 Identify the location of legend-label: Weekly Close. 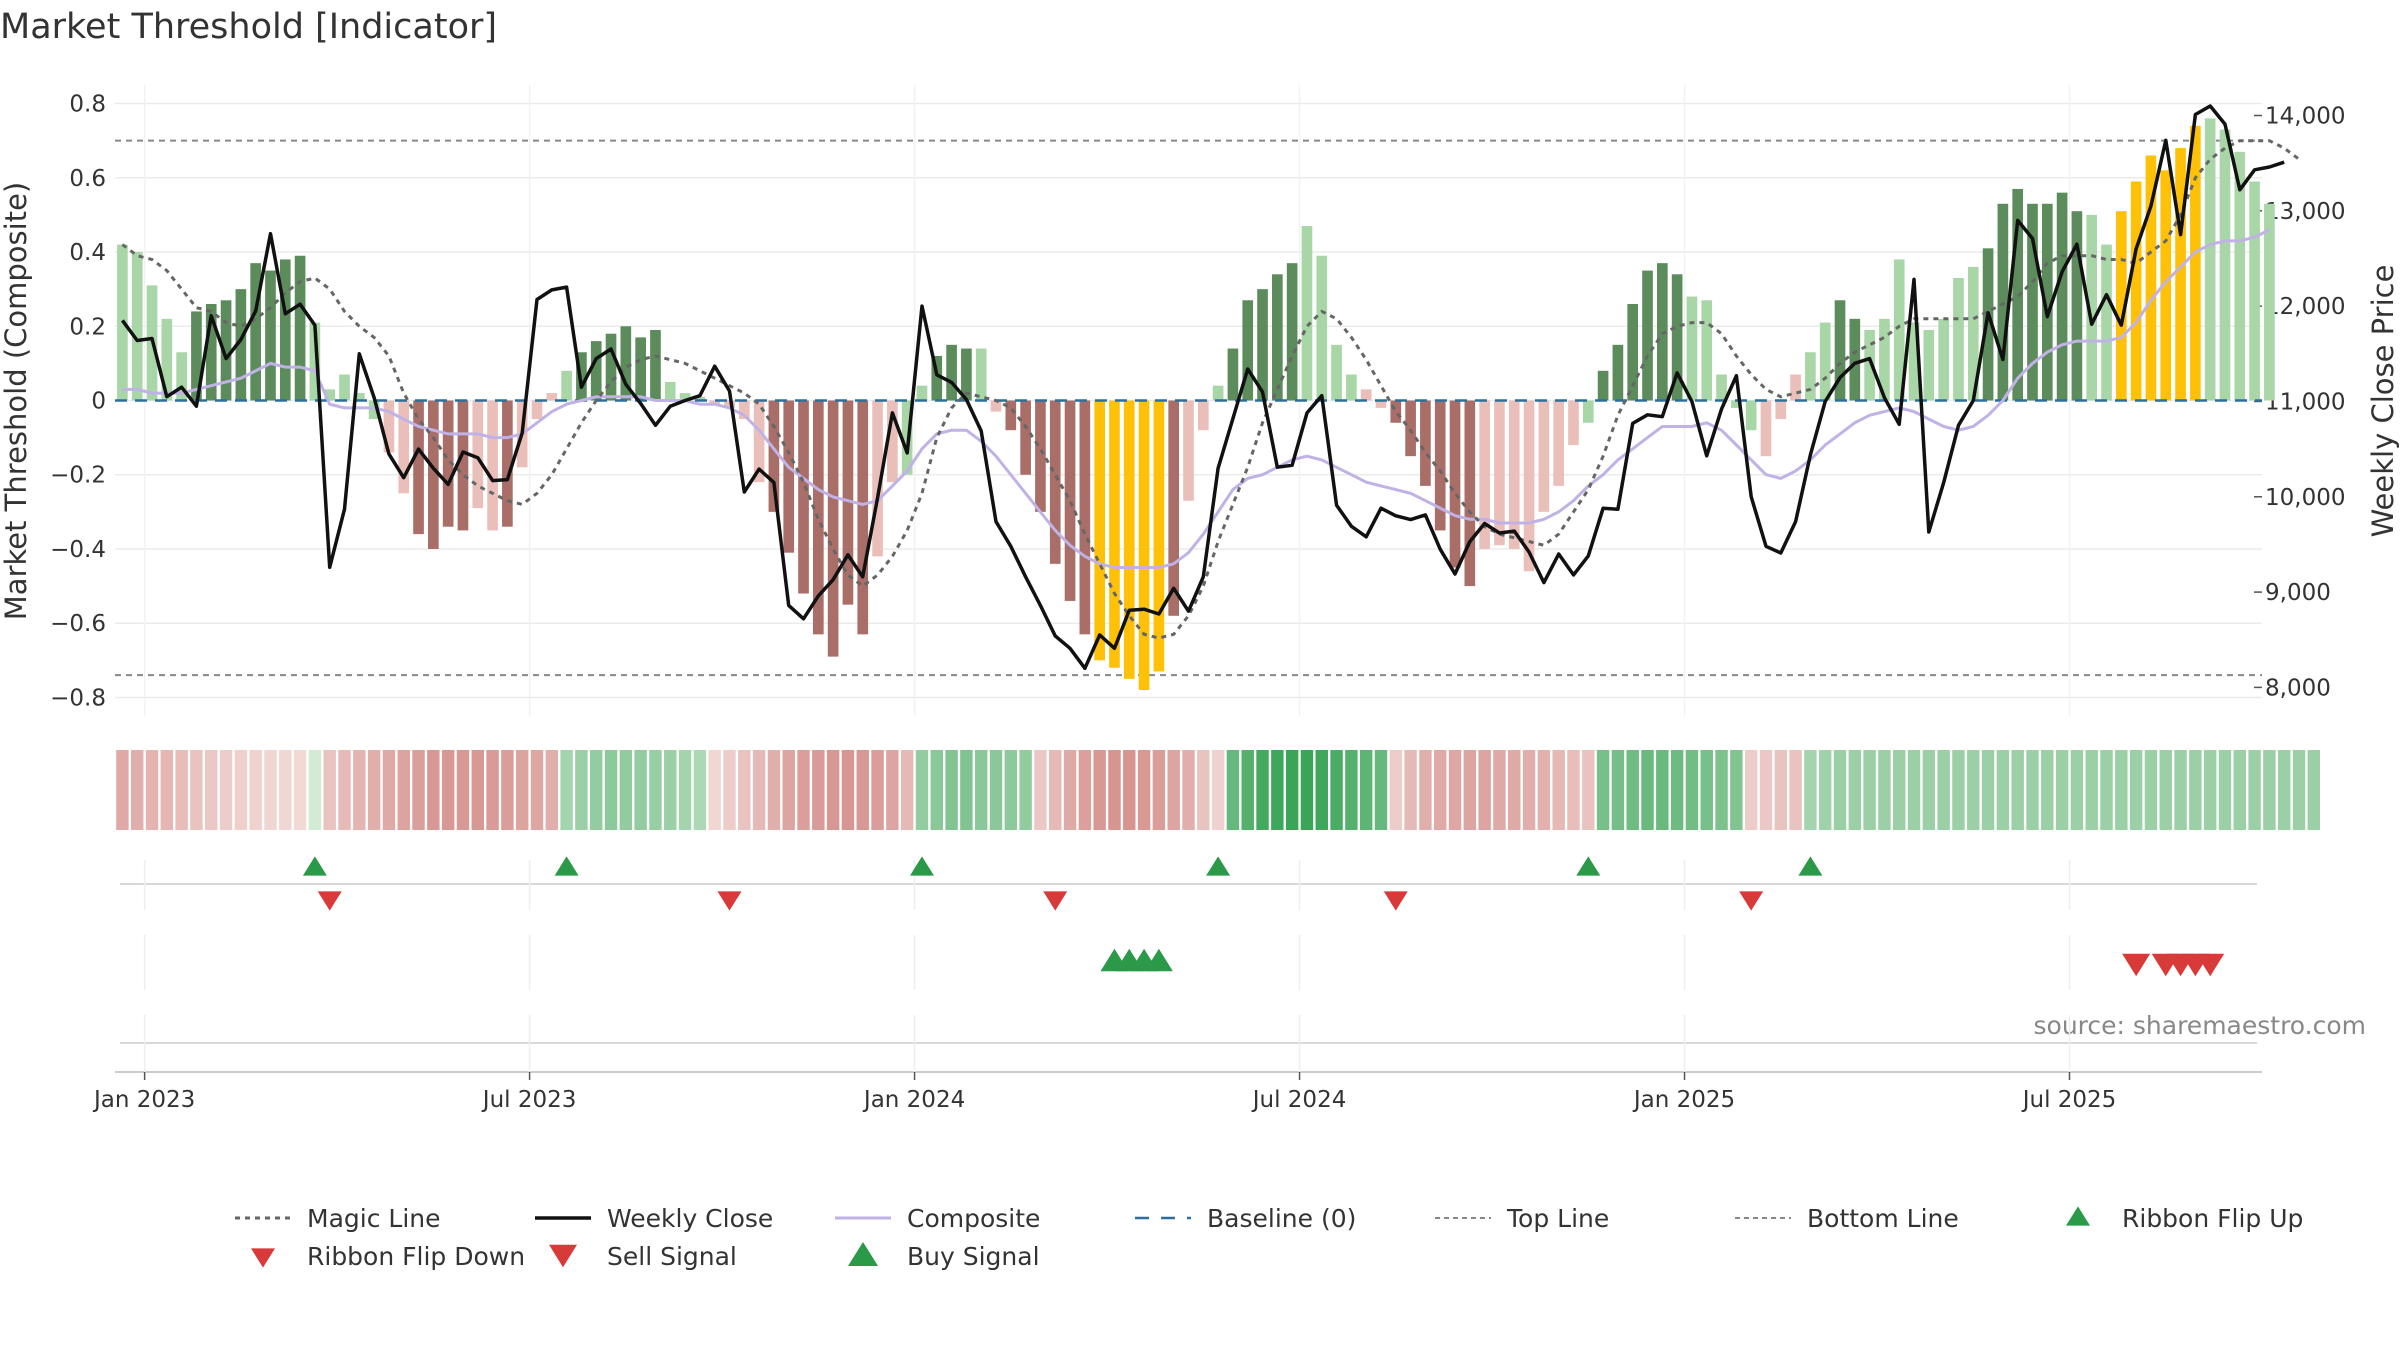
(690, 1218).